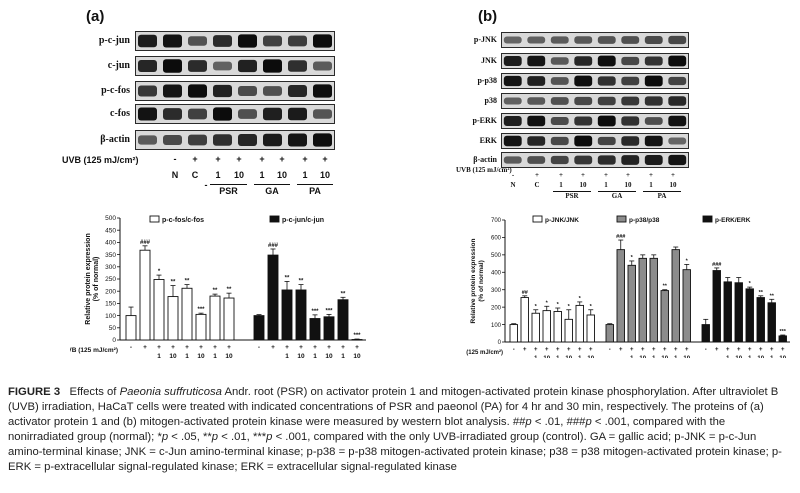  Describe the element at coordinates (733, 220) in the screenshot. I see `legend-label: p-ERK/ERK` at that location.